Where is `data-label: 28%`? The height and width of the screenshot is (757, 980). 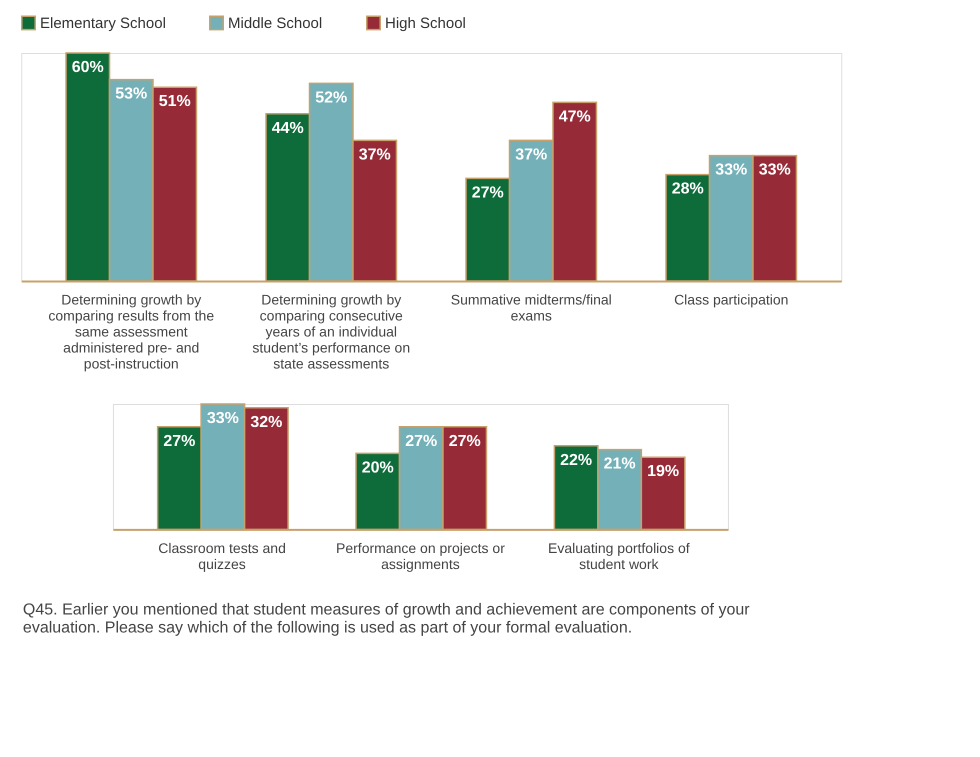 data-label: 28% is located at coordinates (688, 189).